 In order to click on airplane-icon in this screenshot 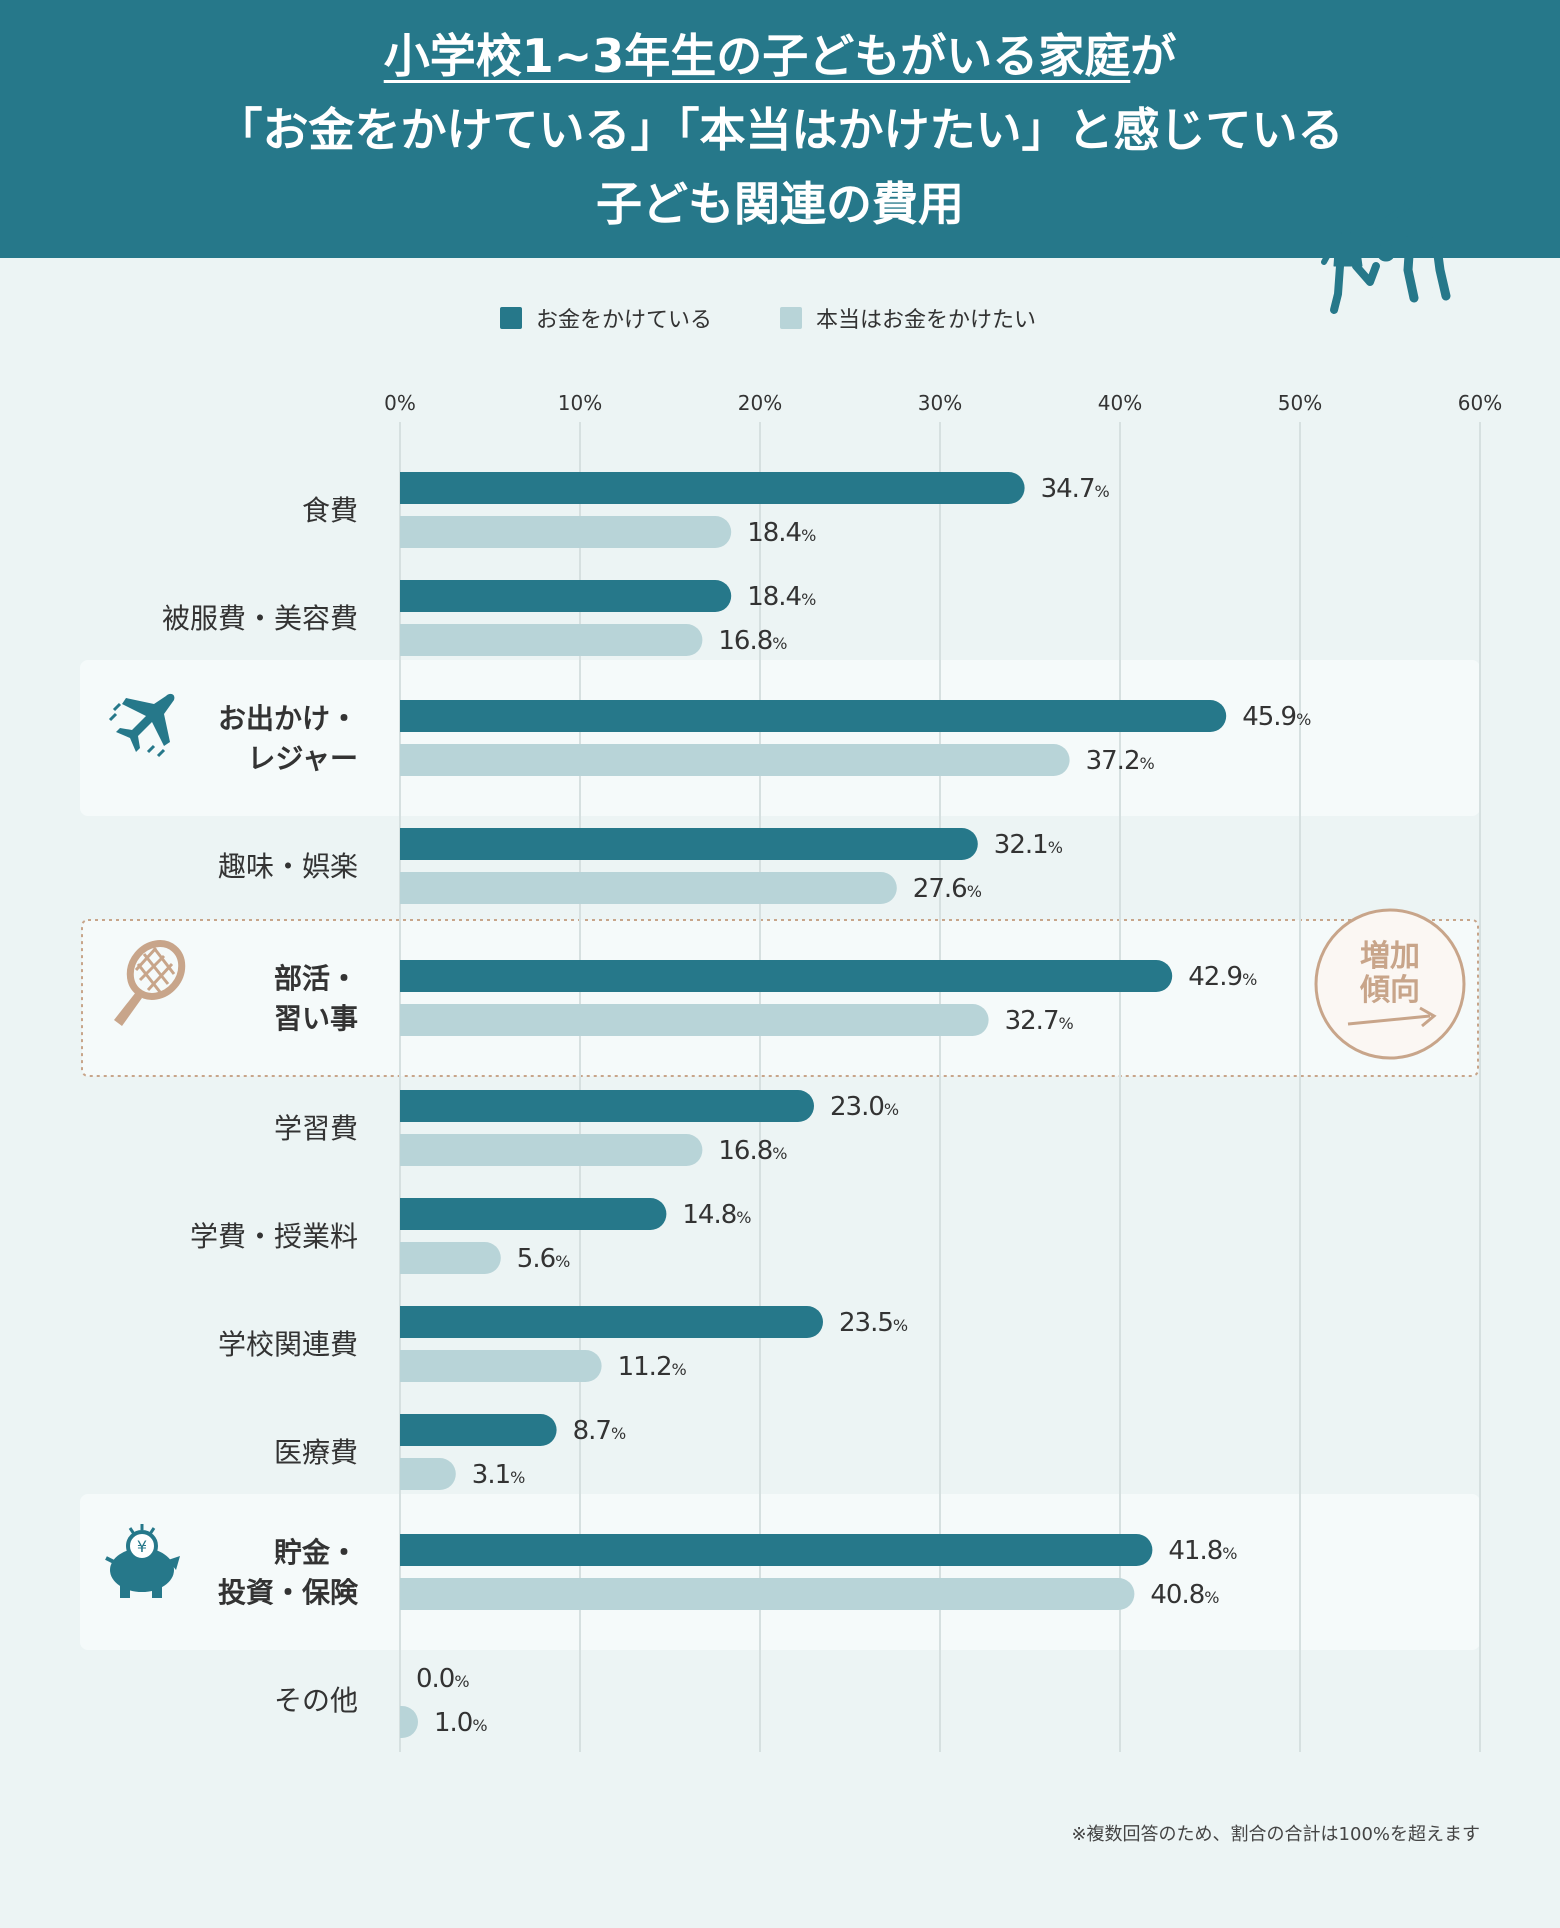, I will do `click(141, 725)`.